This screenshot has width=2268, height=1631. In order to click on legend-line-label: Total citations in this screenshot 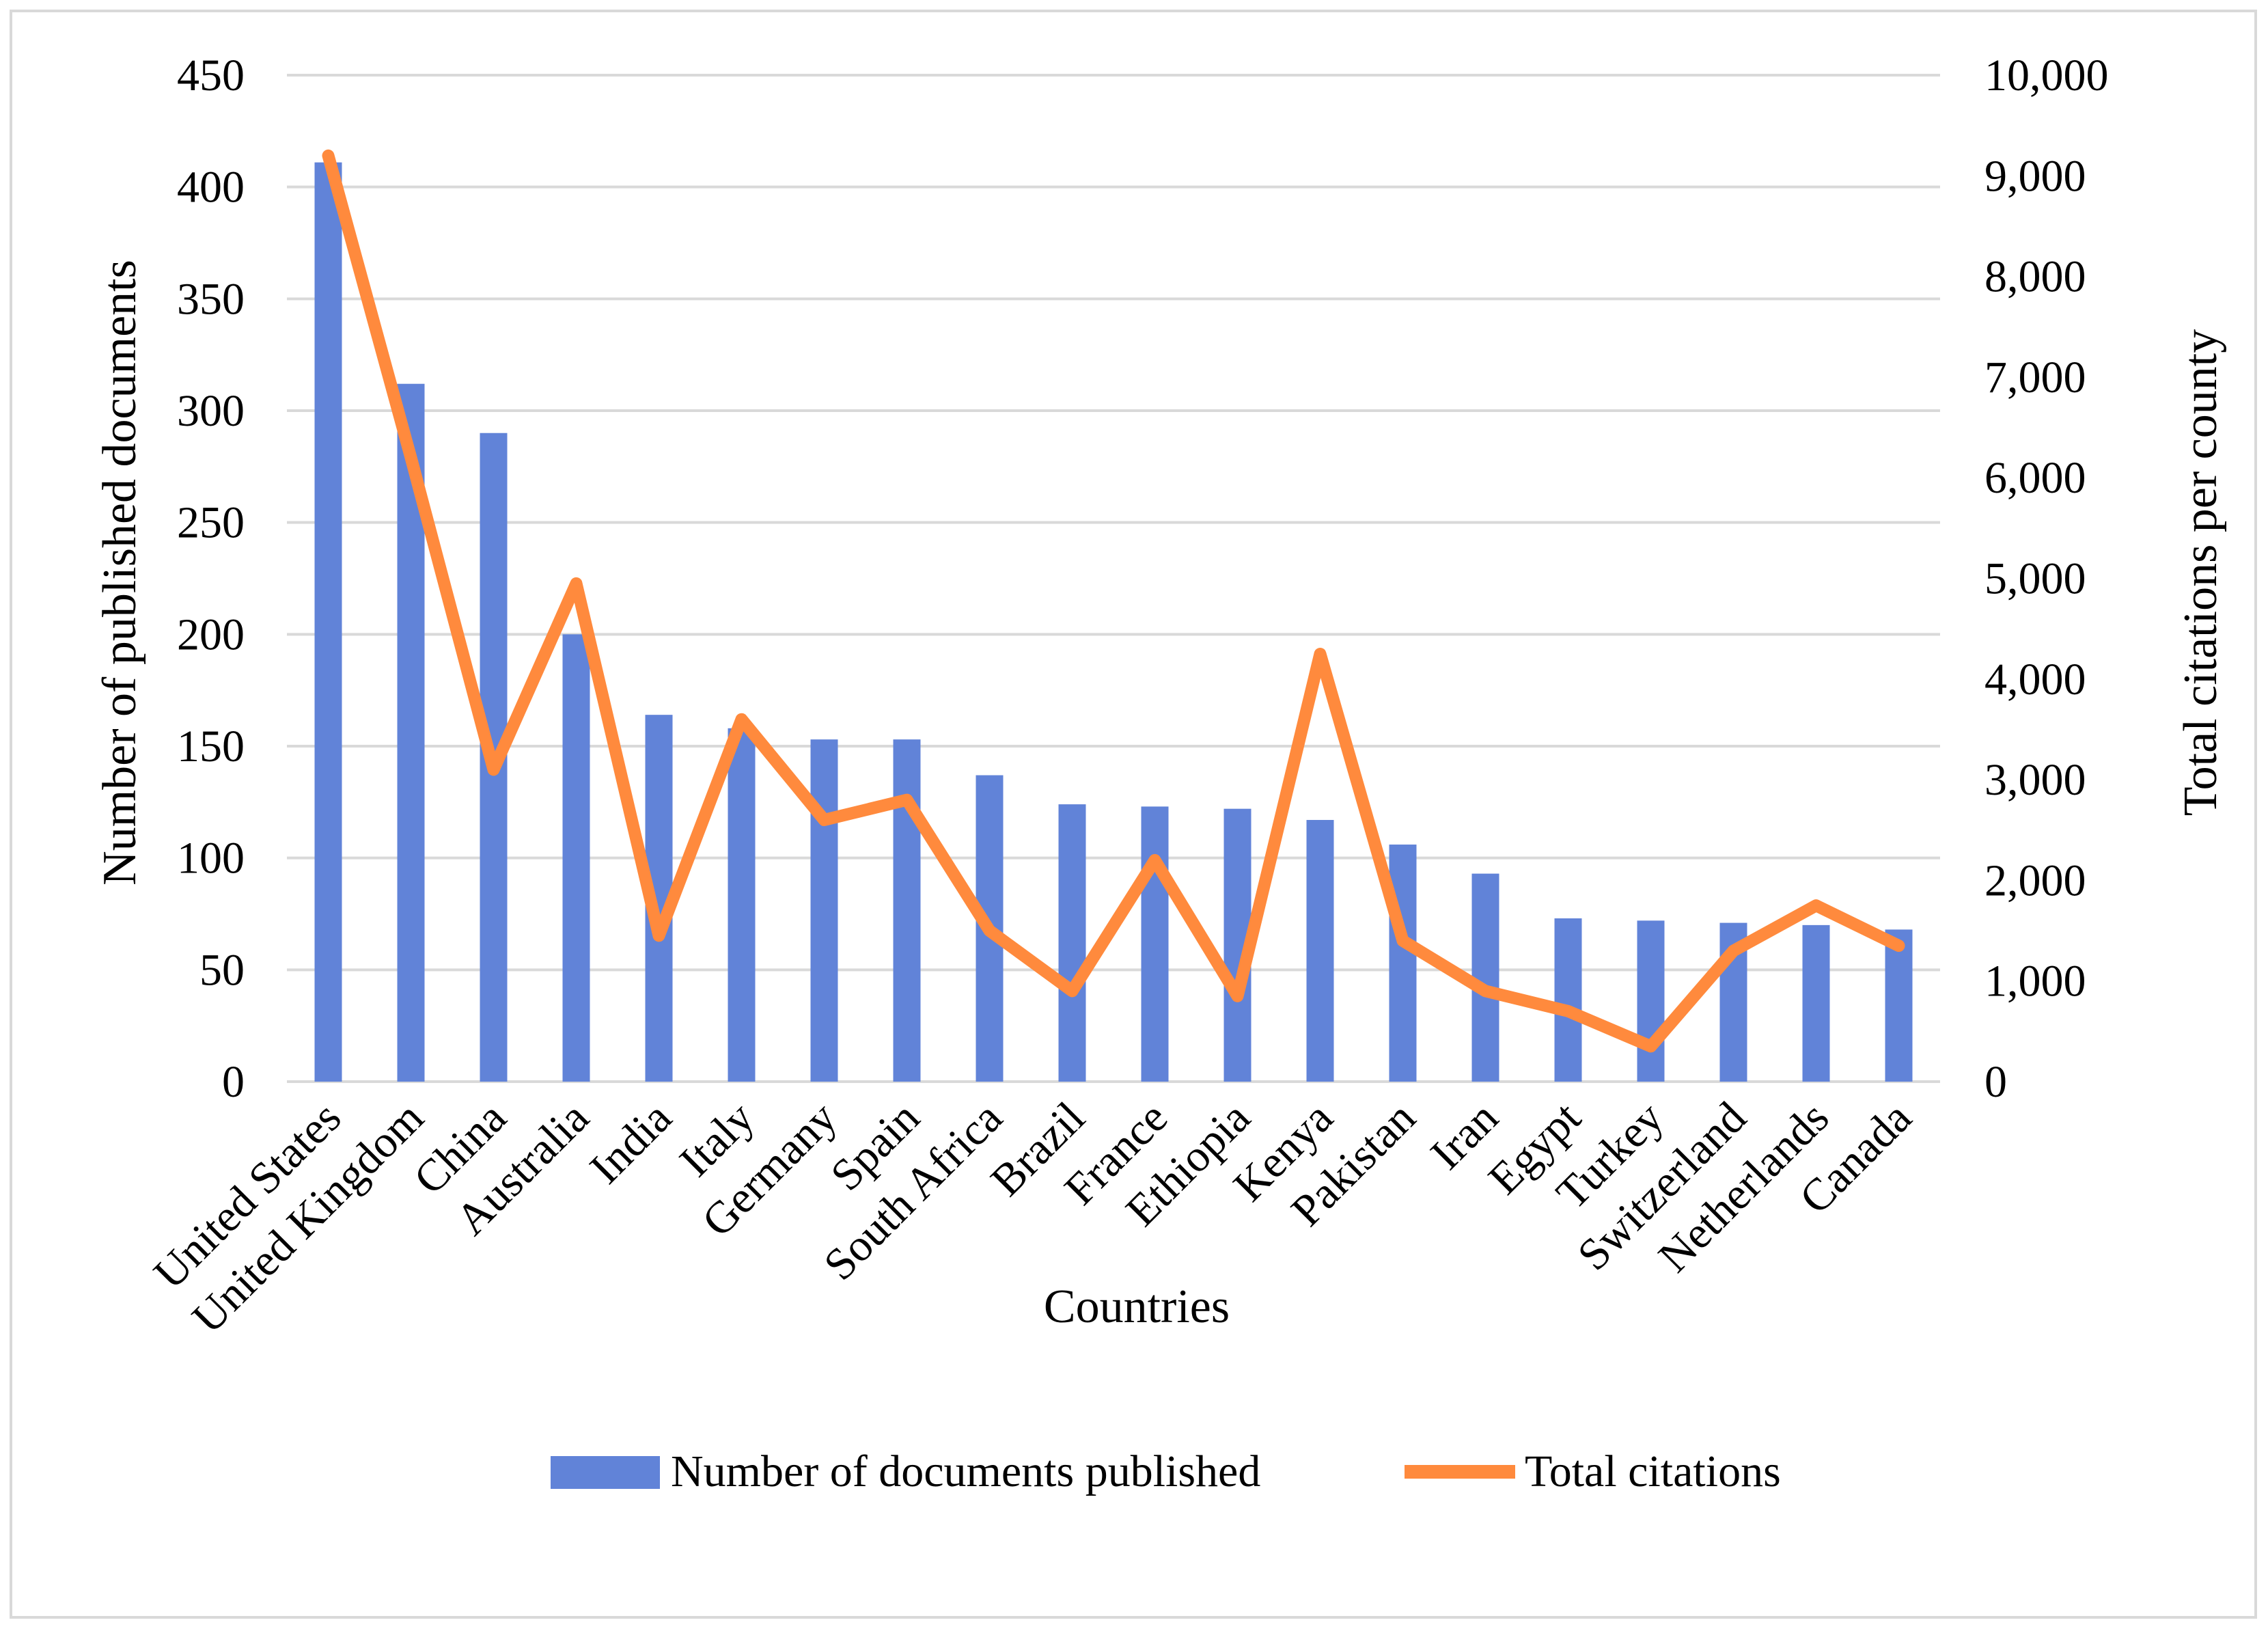, I will do `click(1653, 1471)`.